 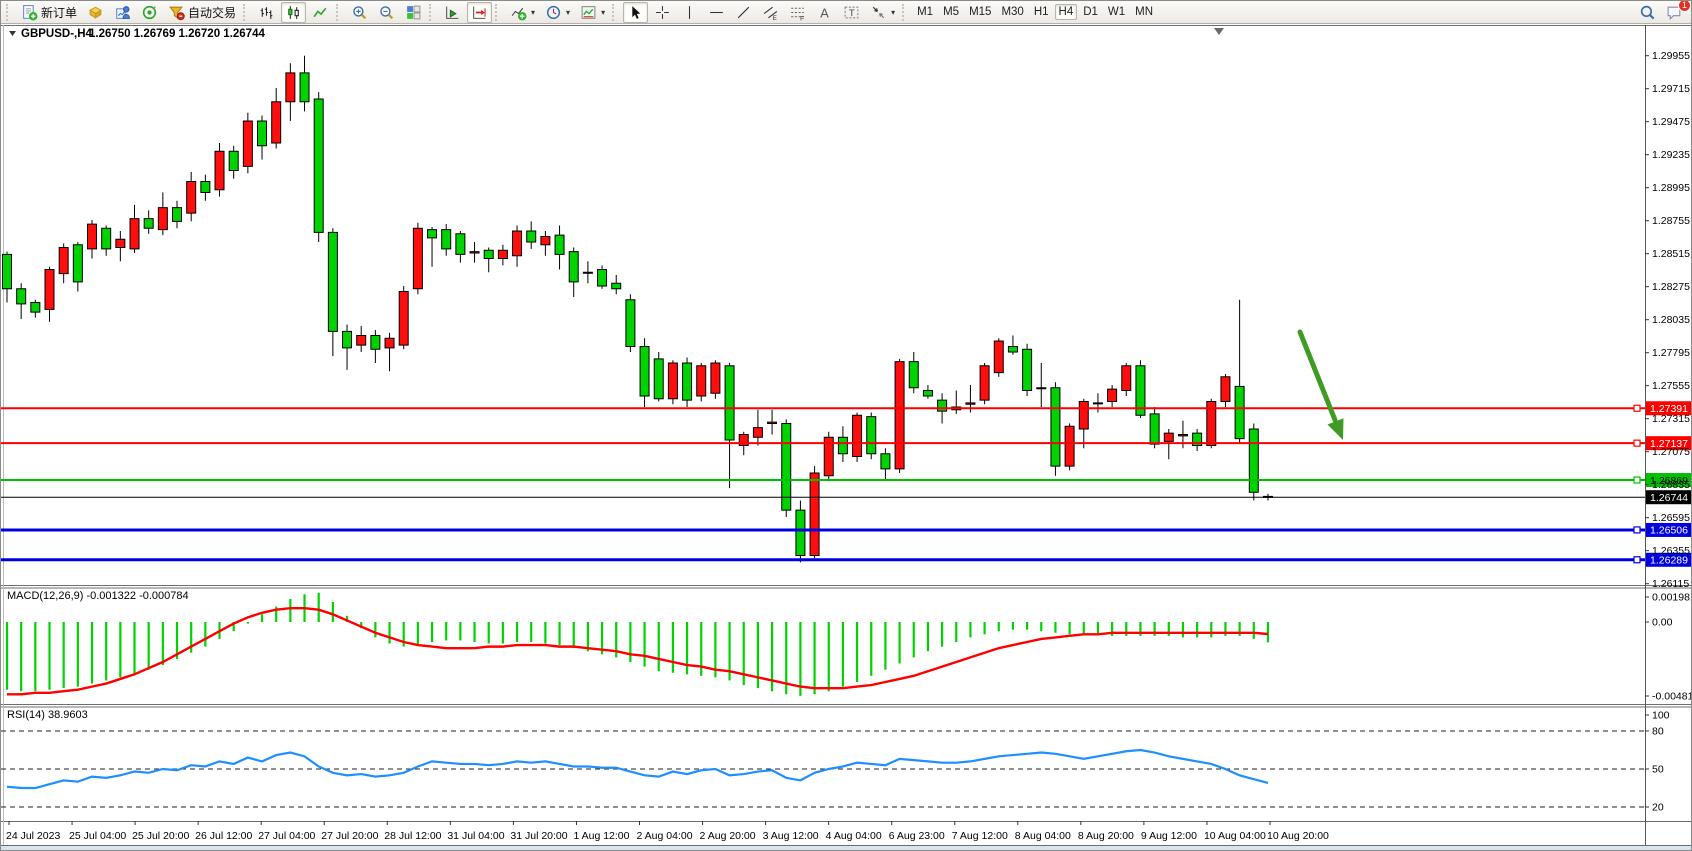 What do you see at coordinates (1041, 12) in the screenshot?
I see `timeframe-h1-button: H1` at bounding box center [1041, 12].